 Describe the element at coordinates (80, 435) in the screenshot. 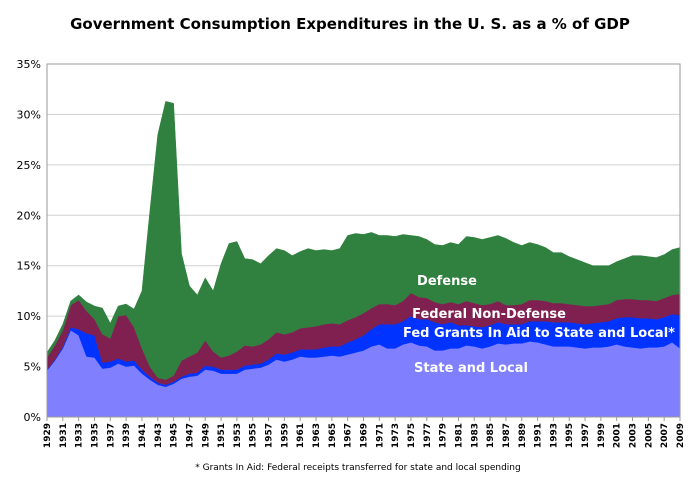

I see `x-tick-label: 1933` at that location.